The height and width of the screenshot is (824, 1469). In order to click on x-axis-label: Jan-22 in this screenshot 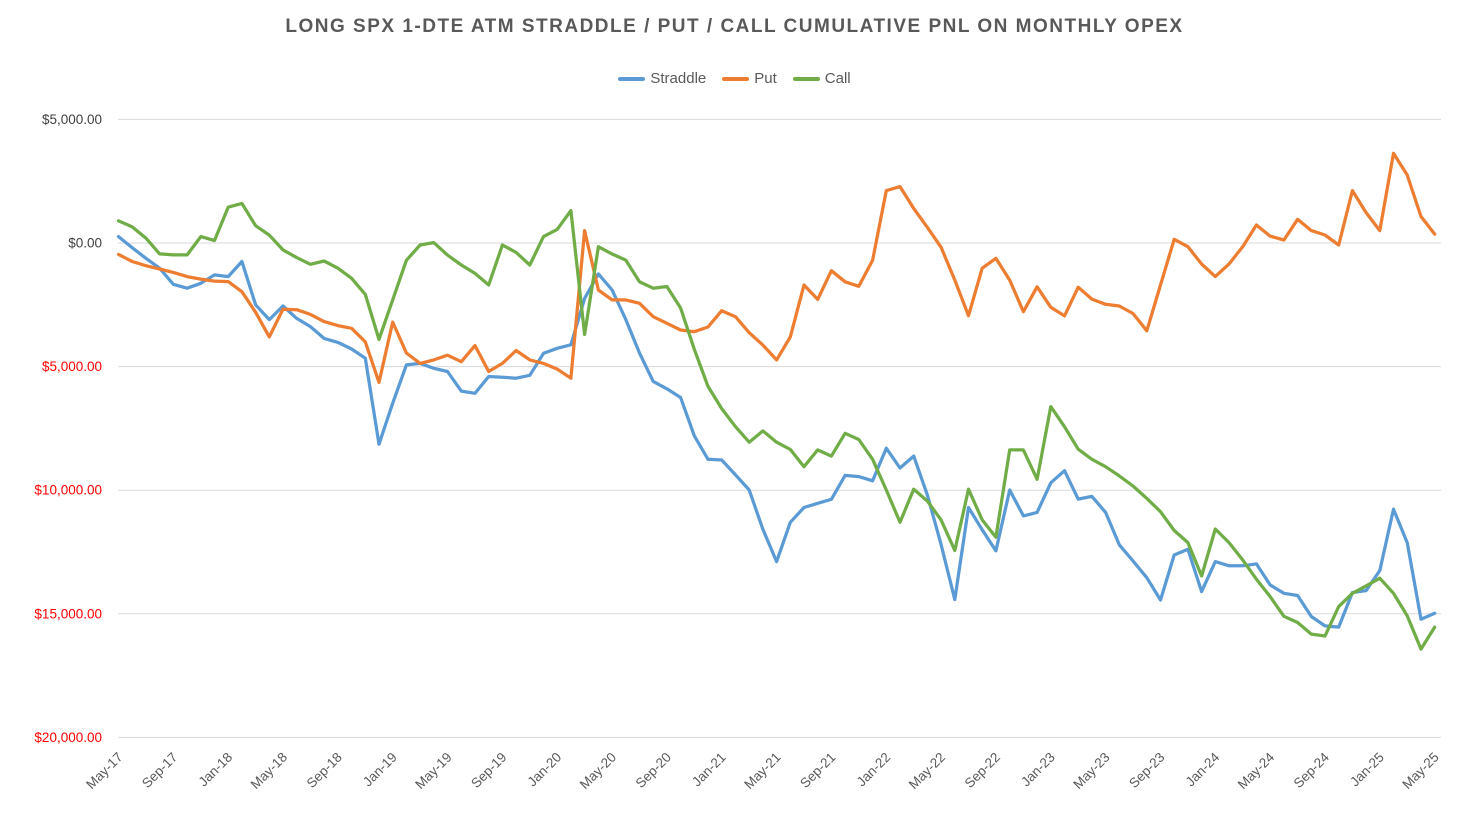, I will do `click(874, 770)`.